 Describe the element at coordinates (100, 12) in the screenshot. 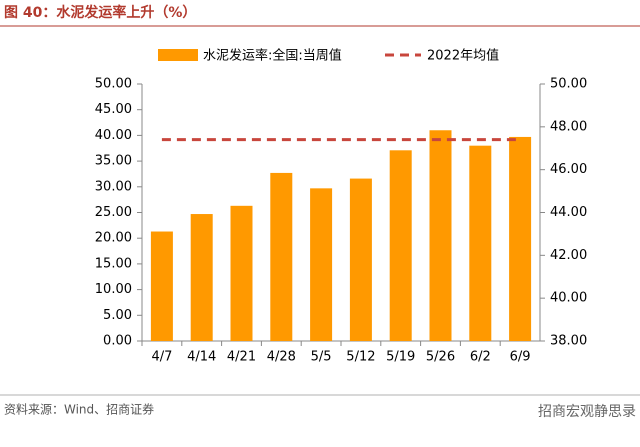

I see `chart-title: 图 40：水泥发运率上升（%）` at that location.